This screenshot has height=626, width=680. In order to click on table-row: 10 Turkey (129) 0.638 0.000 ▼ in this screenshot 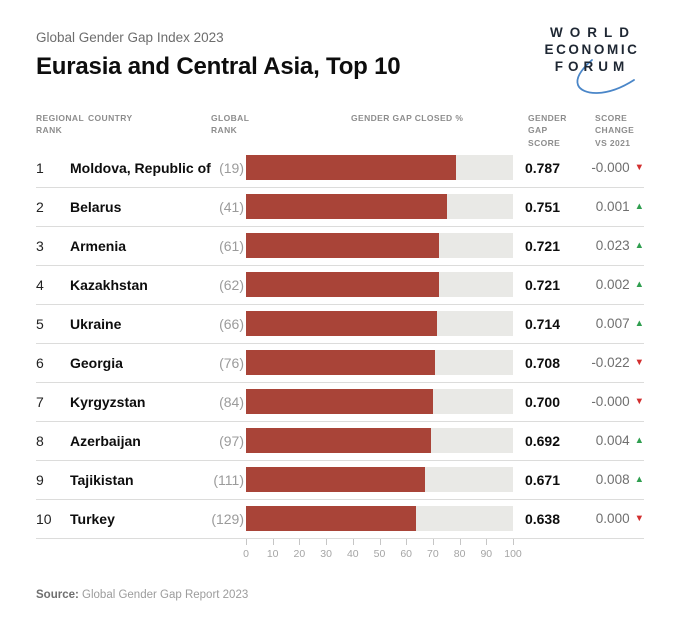, I will do `click(340, 519)`.